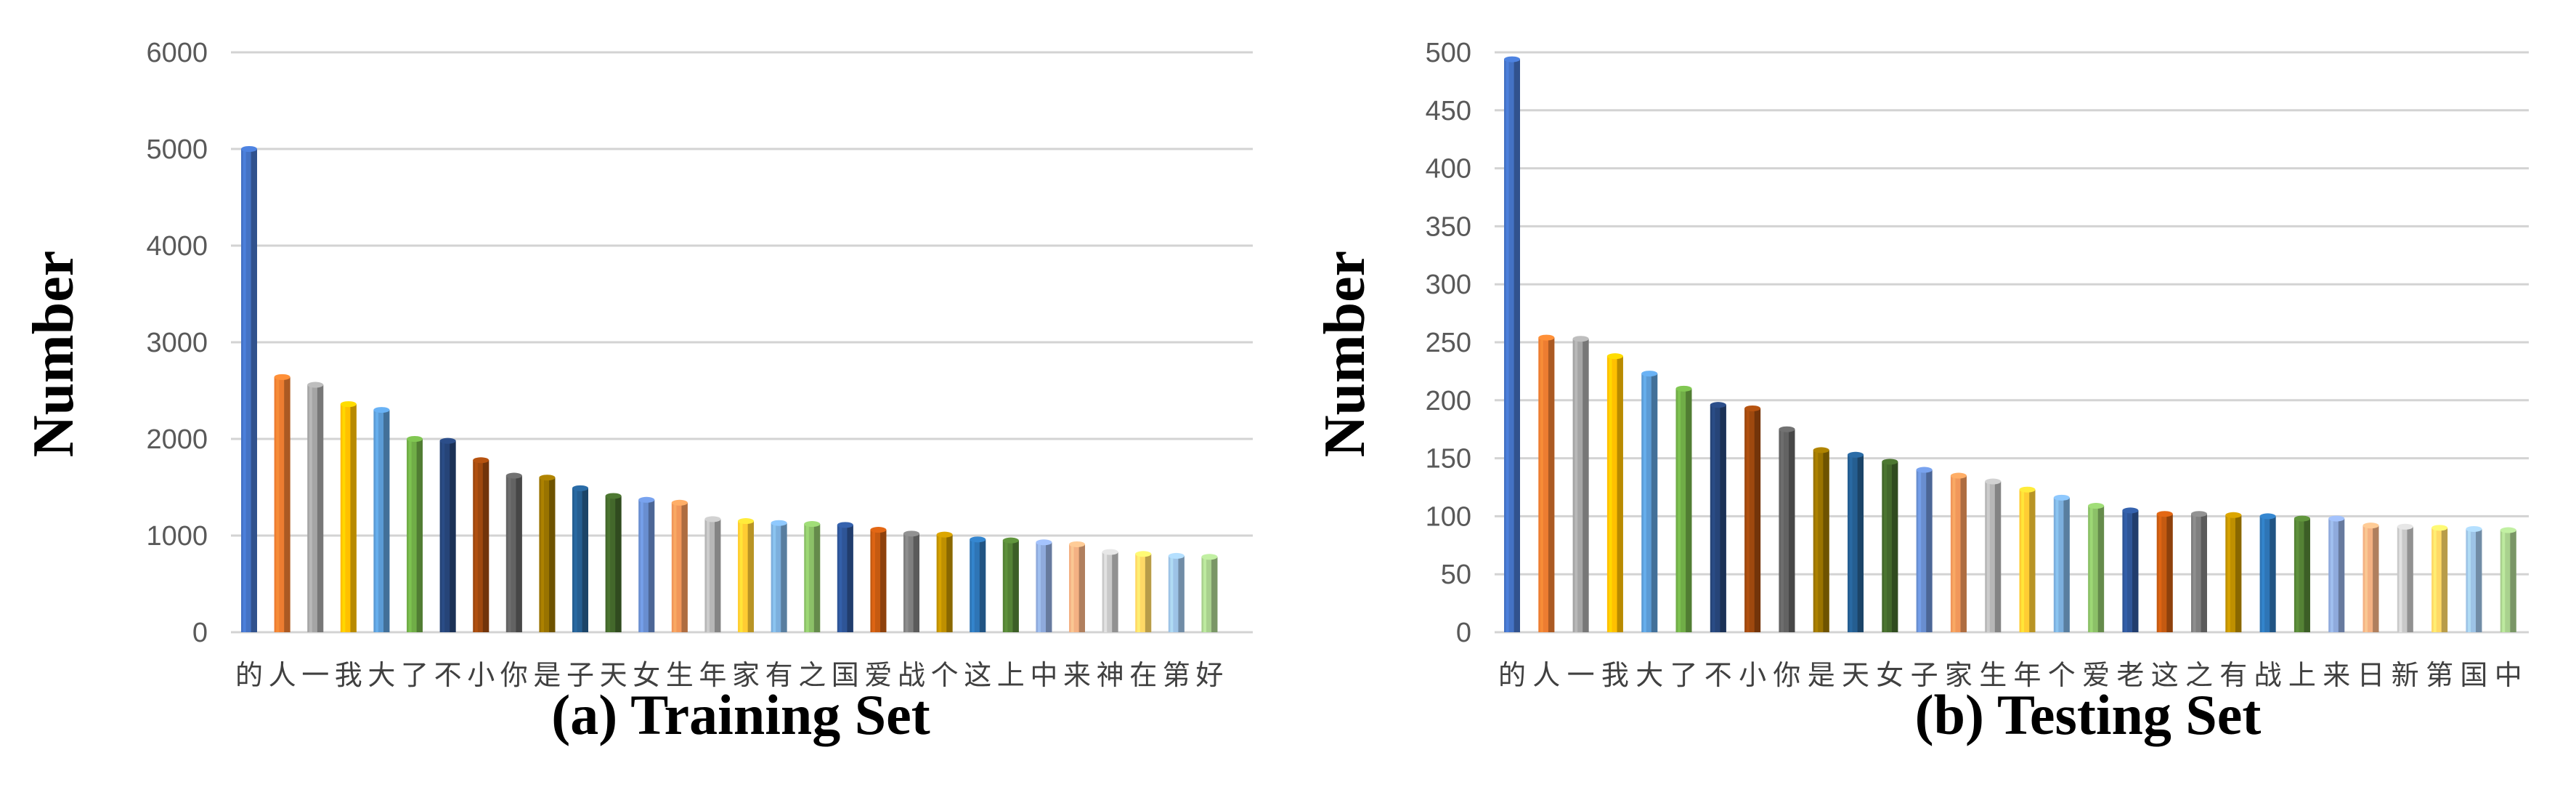 Image resolution: width=2576 pixels, height=803 pixels. What do you see at coordinates (1110, 675) in the screenshot?
I see `x-tick-label: 神` at bounding box center [1110, 675].